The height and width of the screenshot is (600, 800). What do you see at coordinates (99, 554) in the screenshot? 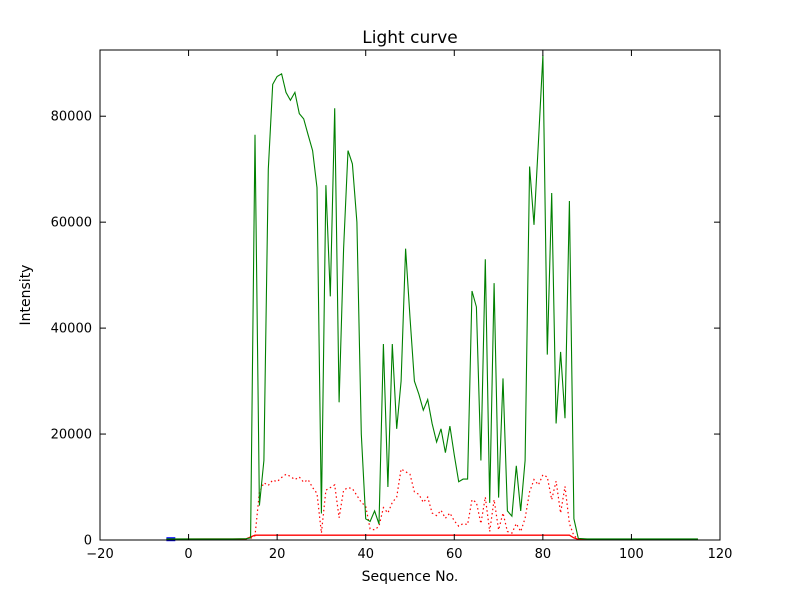
I see `x-tick-label: −20` at bounding box center [99, 554].